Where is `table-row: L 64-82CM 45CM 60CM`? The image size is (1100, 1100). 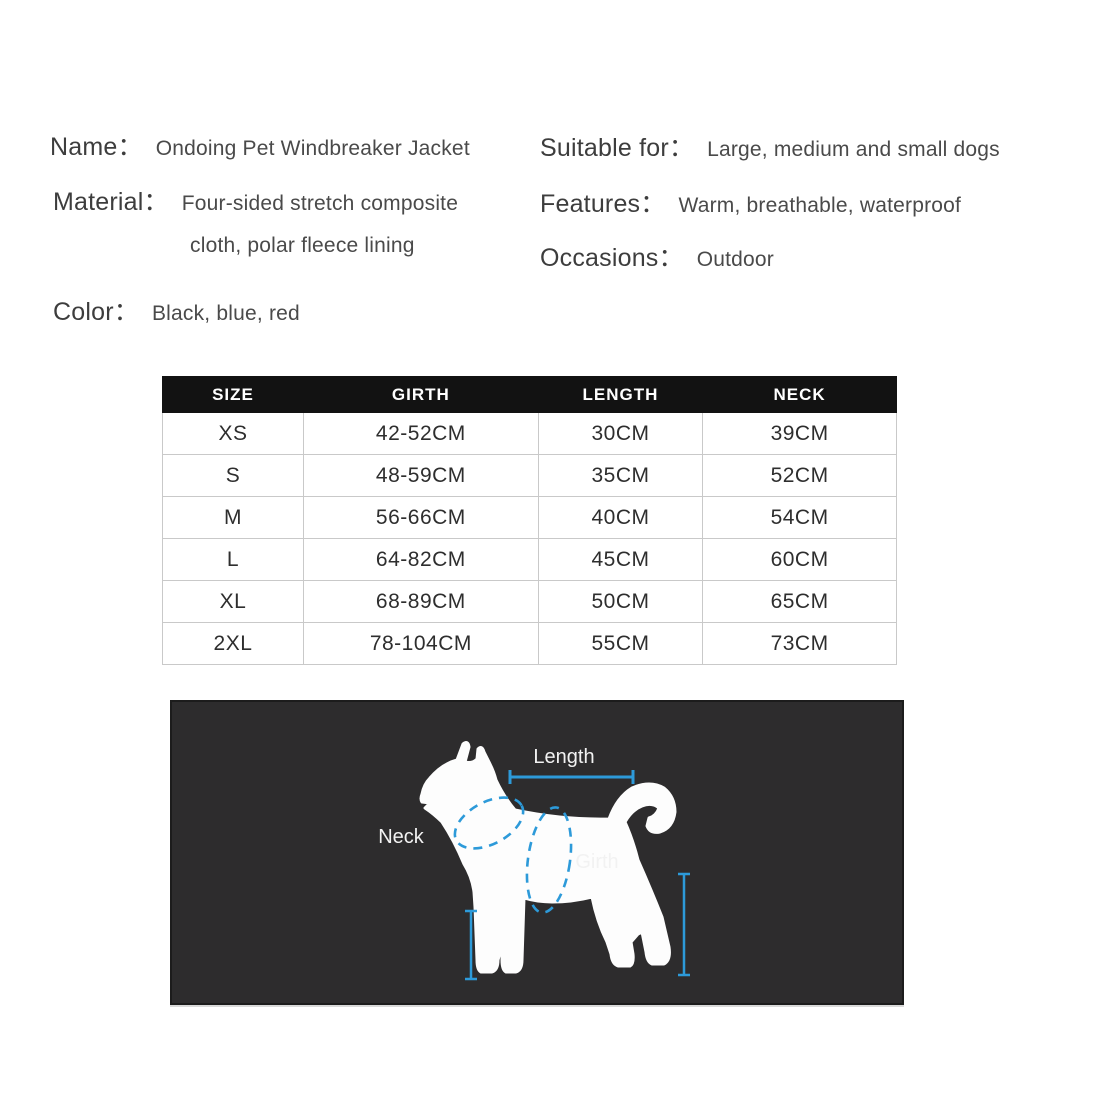 table-row: L 64-82CM 45CM 60CM is located at coordinates (529, 559).